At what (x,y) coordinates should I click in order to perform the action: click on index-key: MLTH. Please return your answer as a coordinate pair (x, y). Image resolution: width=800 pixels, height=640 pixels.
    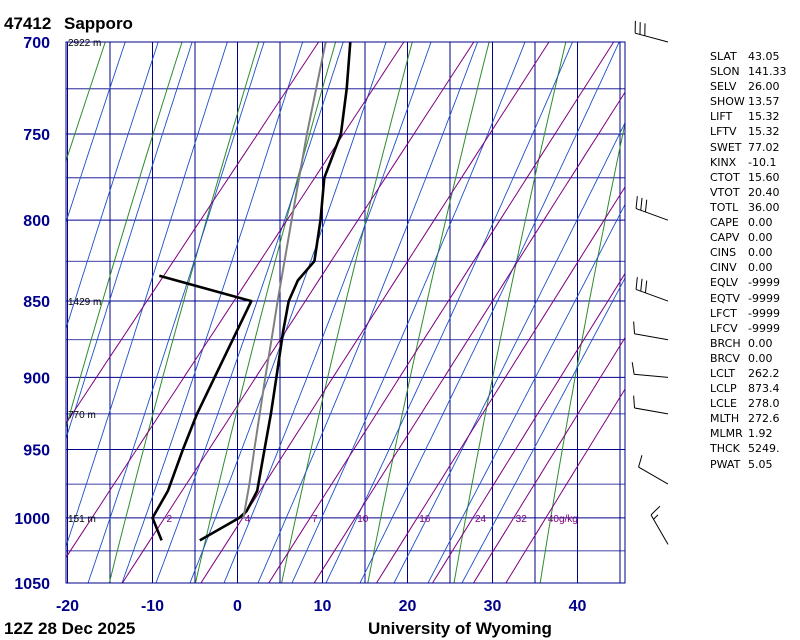
    Looking at the image, I should click on (725, 419).